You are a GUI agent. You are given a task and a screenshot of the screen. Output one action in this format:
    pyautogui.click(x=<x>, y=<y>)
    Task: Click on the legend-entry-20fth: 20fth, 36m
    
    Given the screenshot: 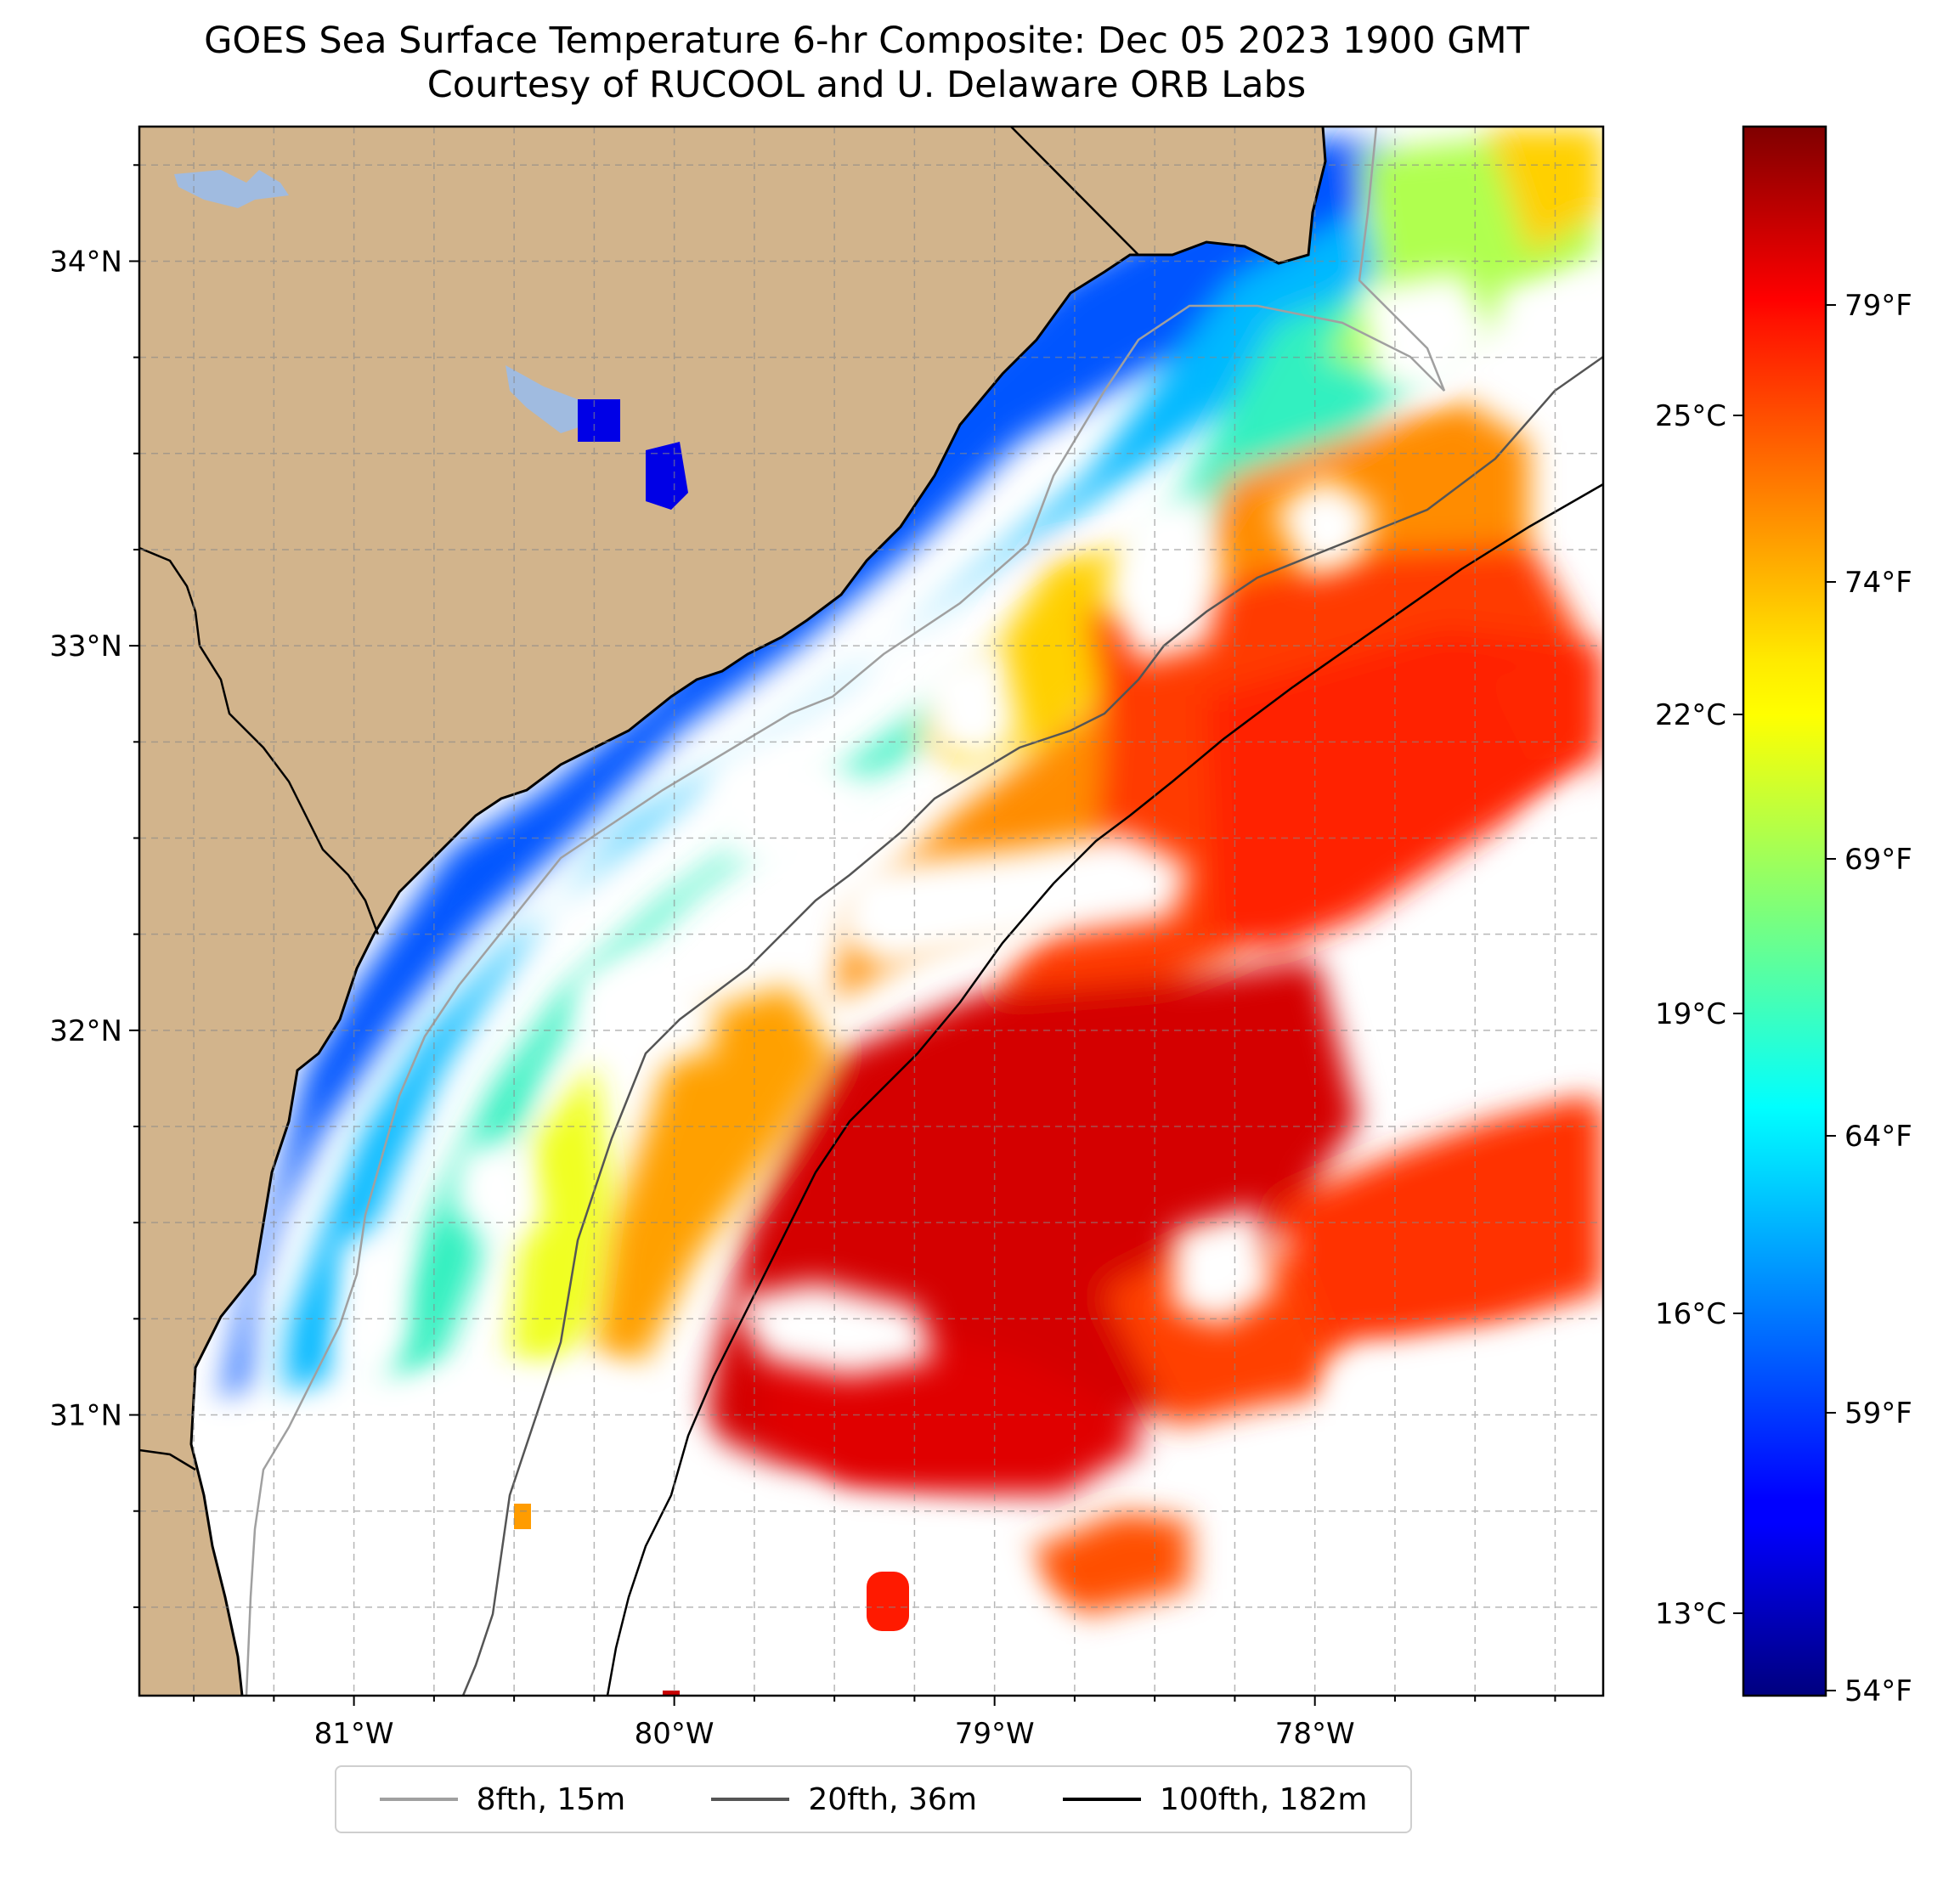 What is the action you would take?
    pyautogui.click(x=844, y=1799)
    